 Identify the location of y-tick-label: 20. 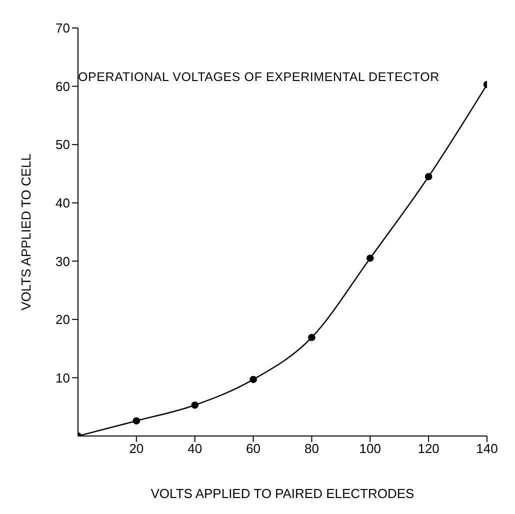
(63, 320).